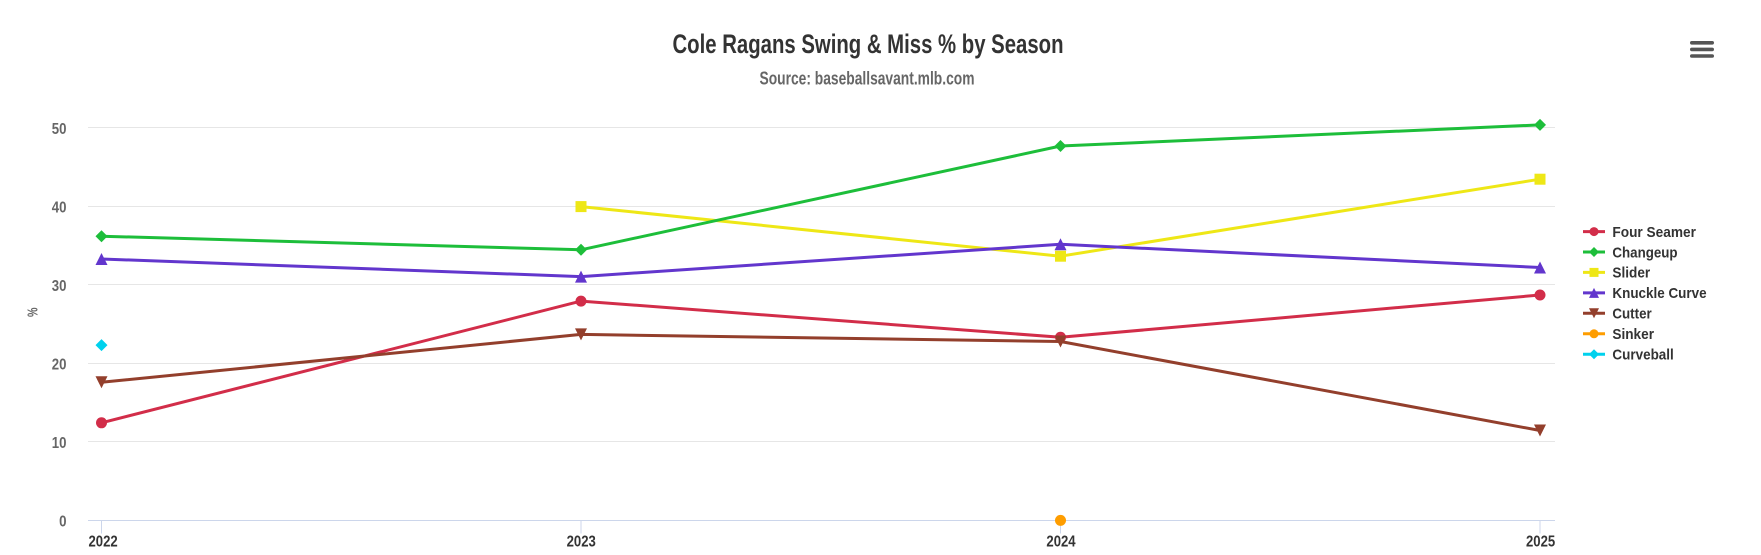 Image resolution: width=1761 pixels, height=555 pixels. Describe the element at coordinates (1644, 252) in the screenshot. I see `svg-text: Changeup` at that location.